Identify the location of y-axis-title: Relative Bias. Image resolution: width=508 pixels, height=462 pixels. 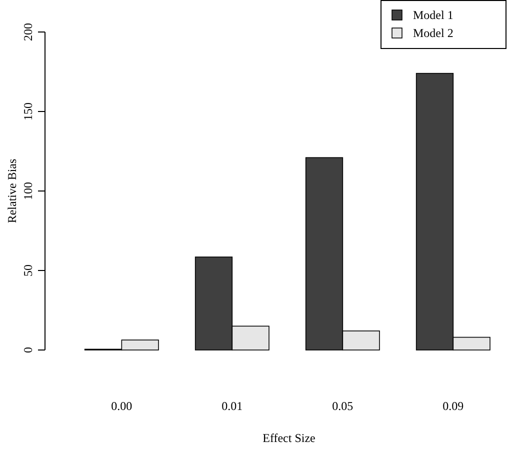
(12, 191).